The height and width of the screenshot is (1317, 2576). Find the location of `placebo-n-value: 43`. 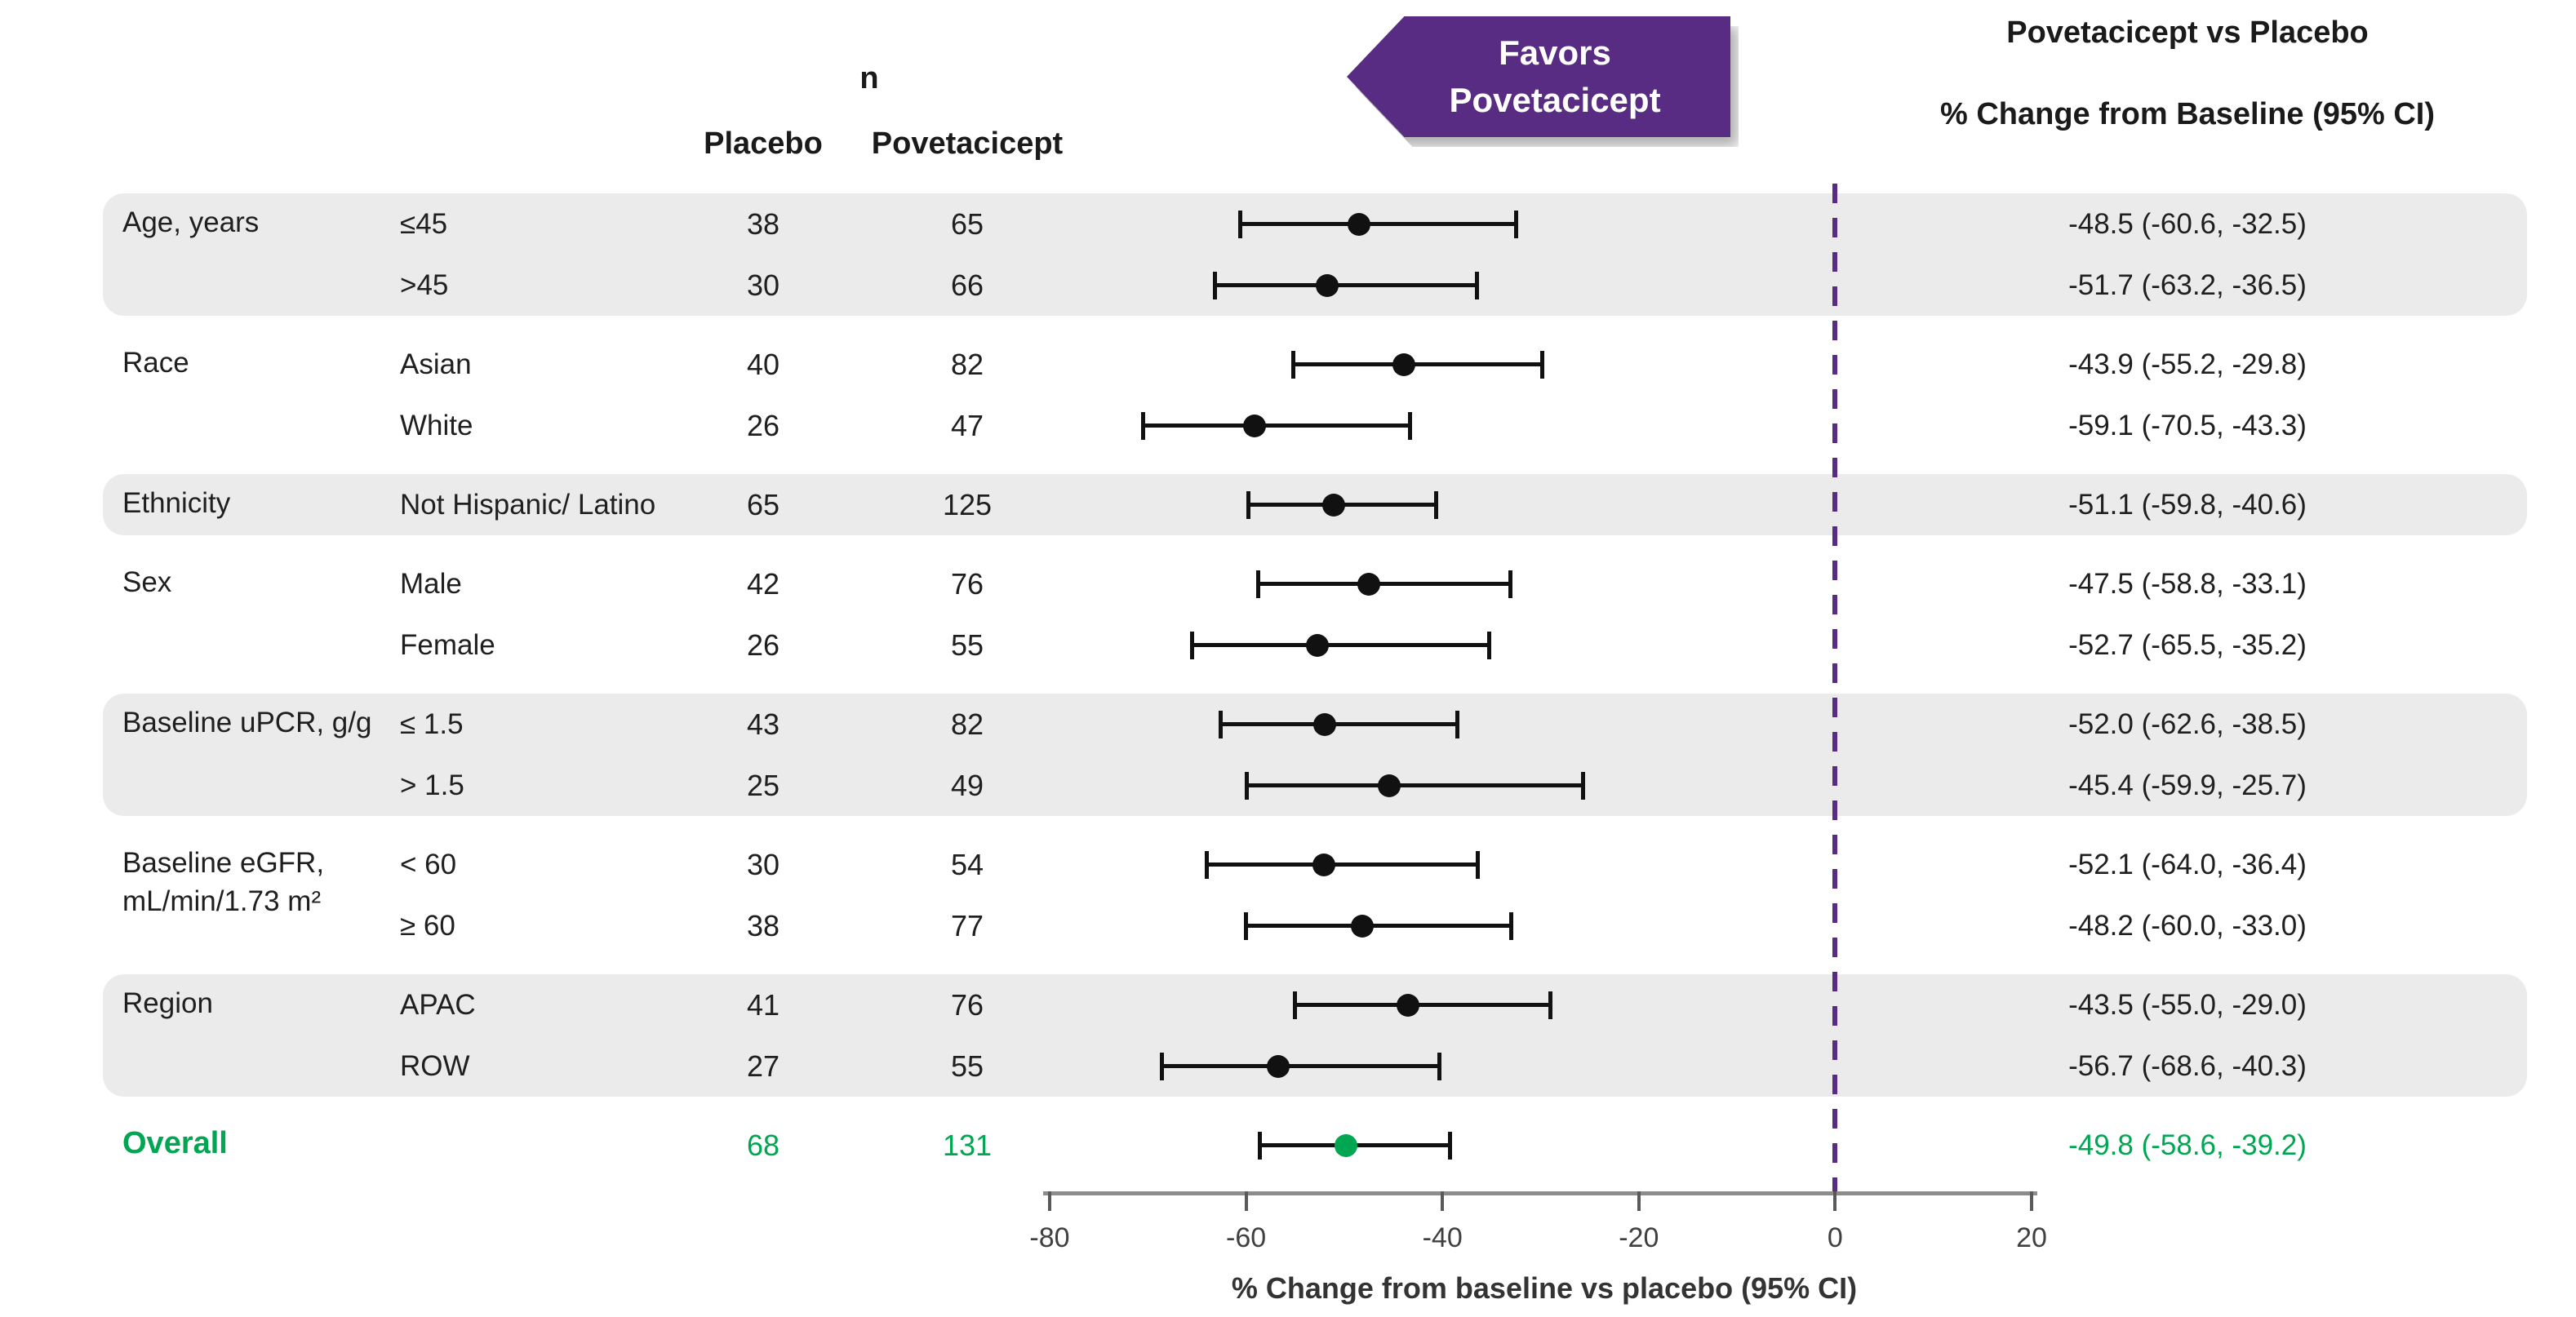

placebo-n-value: 43 is located at coordinates (763, 724).